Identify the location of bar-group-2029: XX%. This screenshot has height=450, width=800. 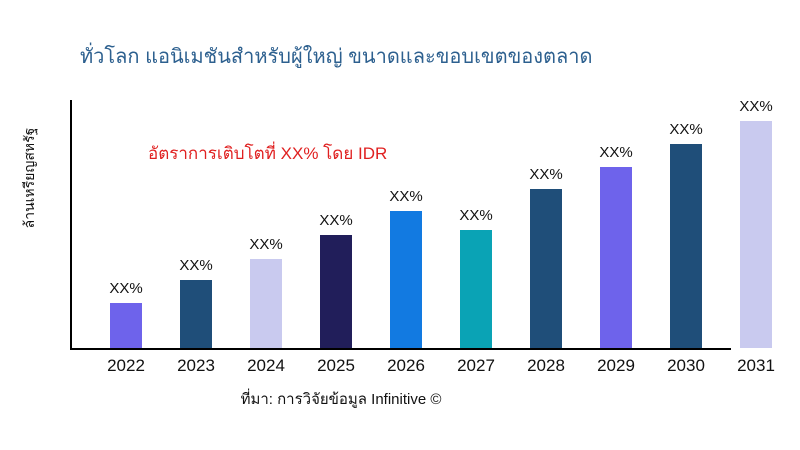
(616, 246).